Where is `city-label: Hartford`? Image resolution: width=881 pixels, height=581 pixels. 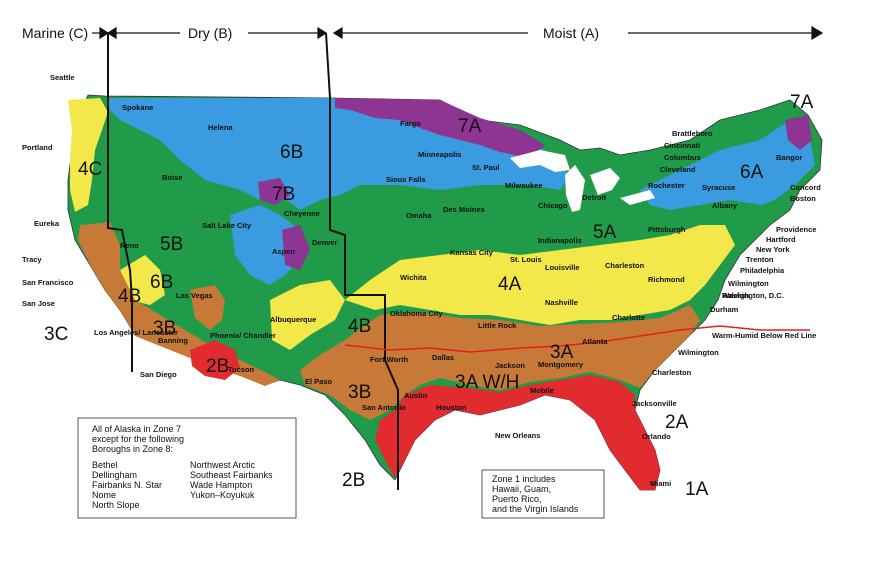 city-label: Hartford is located at coordinates (781, 239).